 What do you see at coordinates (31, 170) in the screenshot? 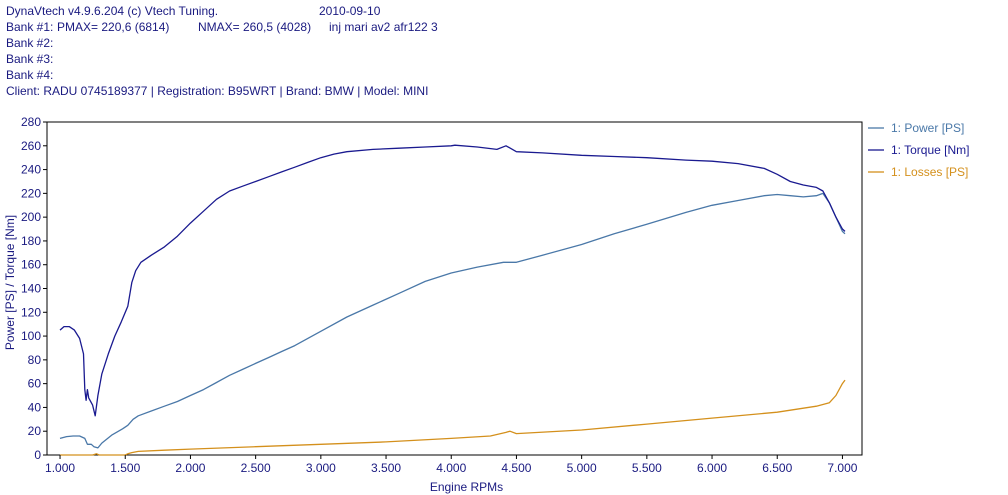
I see `y-tick-label: 240` at bounding box center [31, 170].